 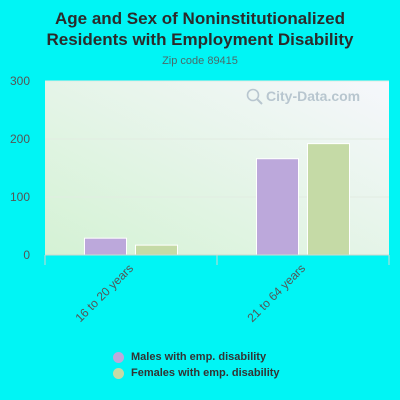 I want to click on y-tick-label: 100, so click(x=20, y=197).